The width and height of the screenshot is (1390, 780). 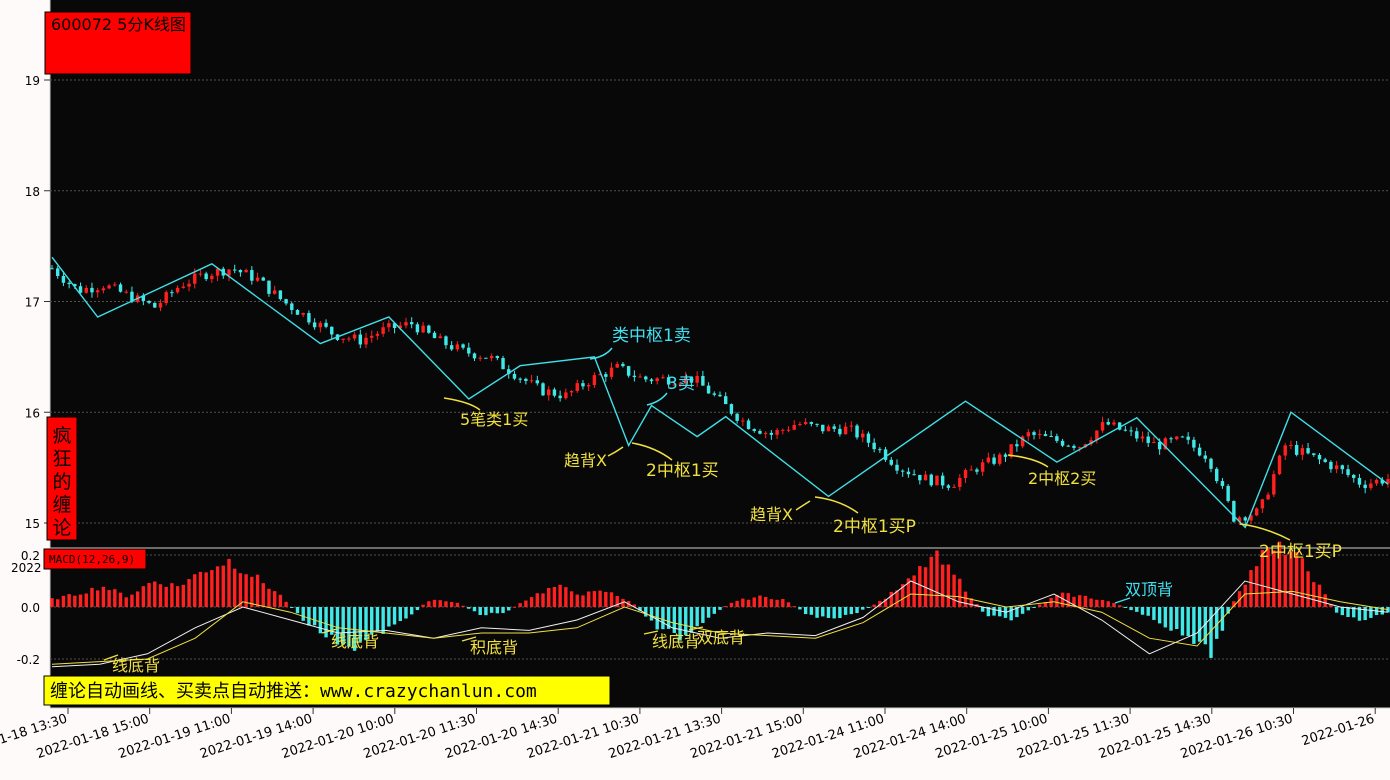 I want to click on price-annotation-label: 2中枢1买, so click(x=682, y=471).